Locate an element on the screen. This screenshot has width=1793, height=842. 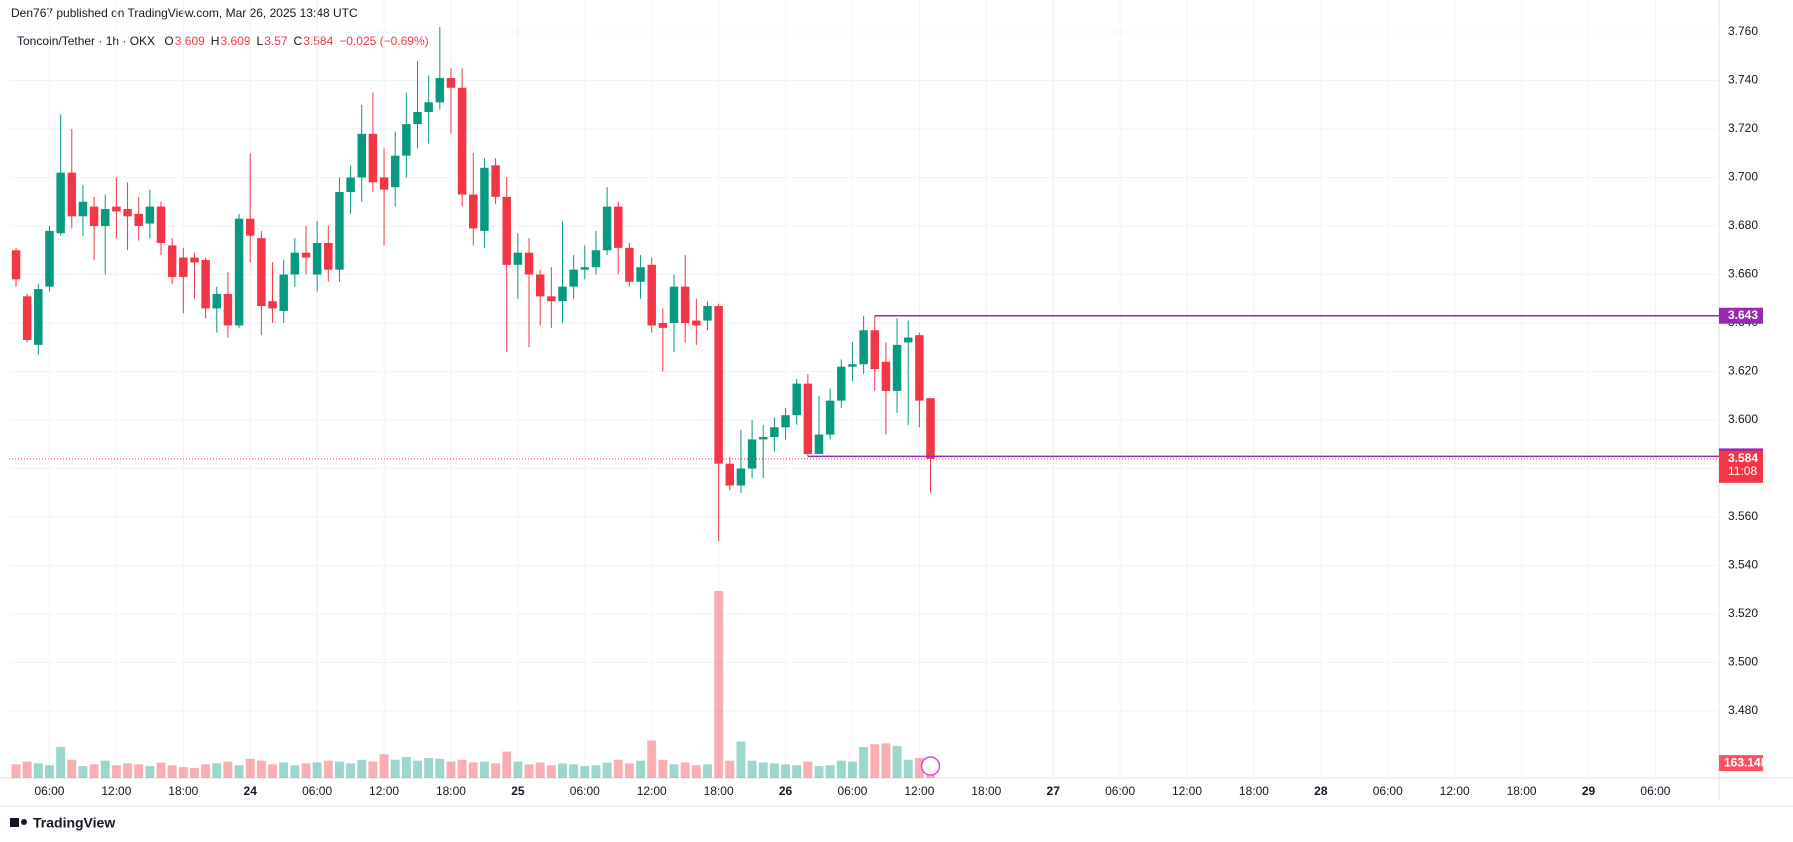
y-tick-label: 3.620 is located at coordinates (1743, 371).